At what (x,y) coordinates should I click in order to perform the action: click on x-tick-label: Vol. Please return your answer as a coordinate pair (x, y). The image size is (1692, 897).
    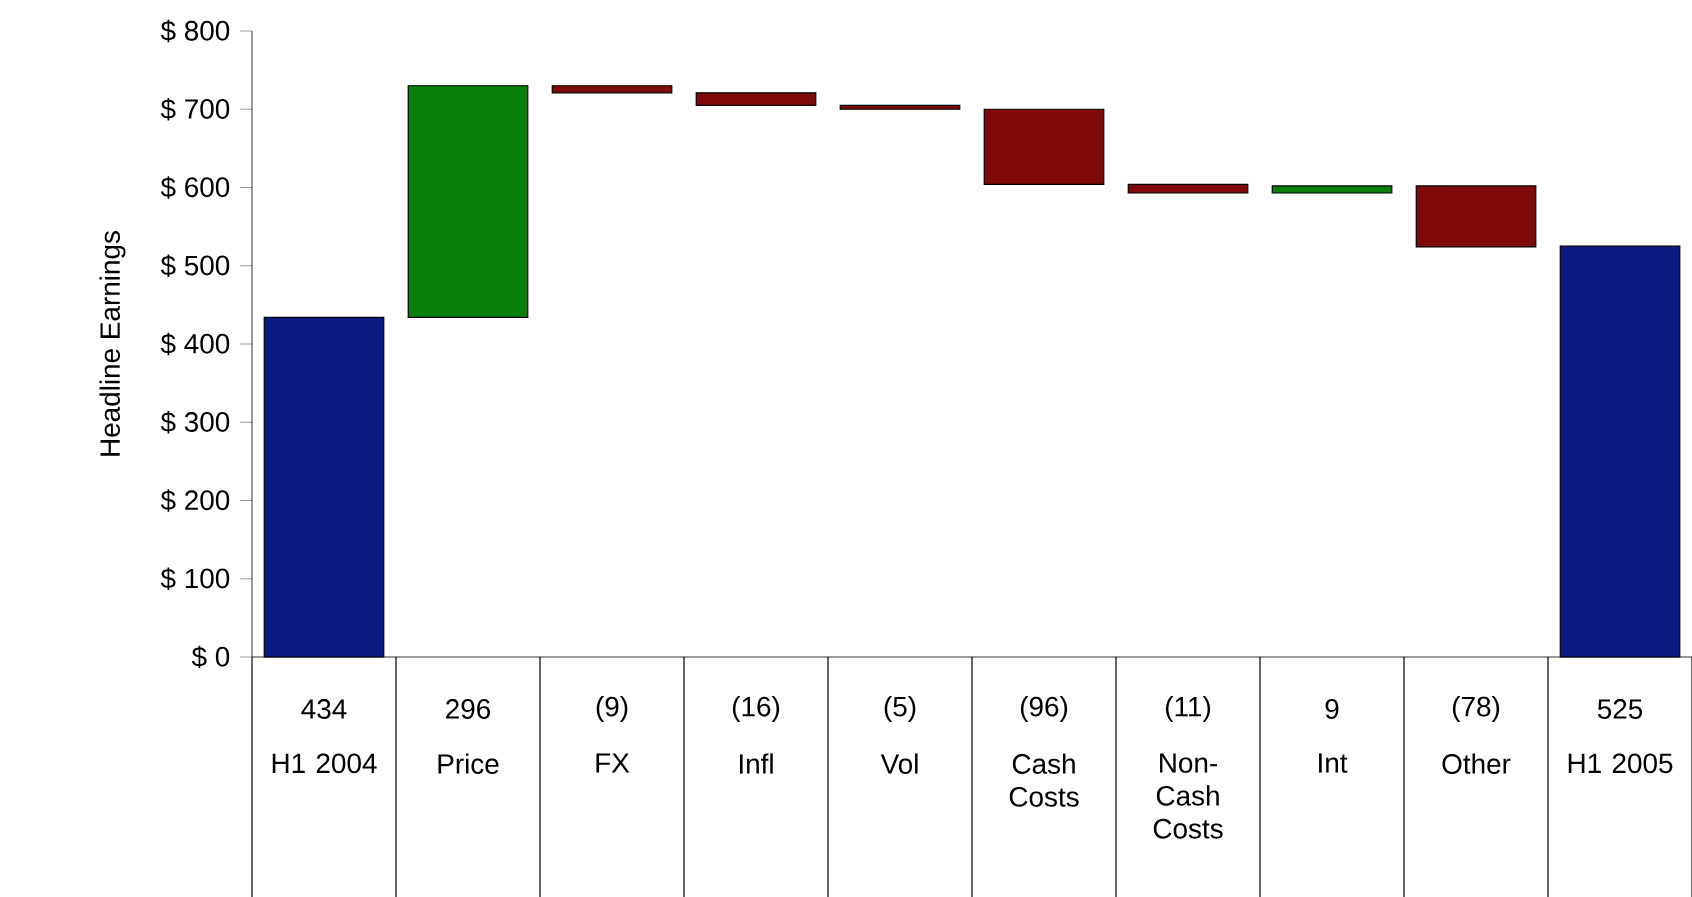
    Looking at the image, I should click on (899, 763).